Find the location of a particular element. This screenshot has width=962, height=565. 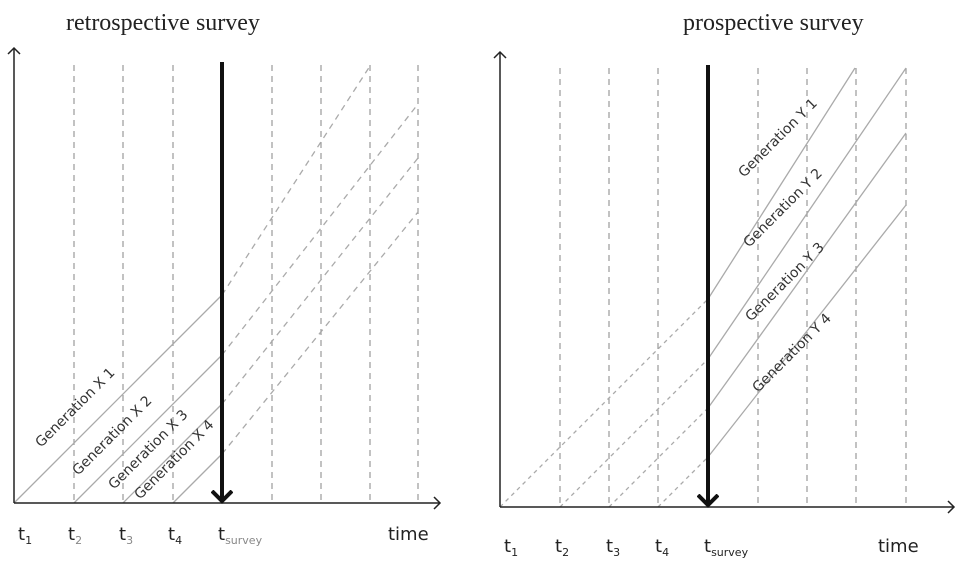

generation-y1-dashed is located at coordinates (604, 403).